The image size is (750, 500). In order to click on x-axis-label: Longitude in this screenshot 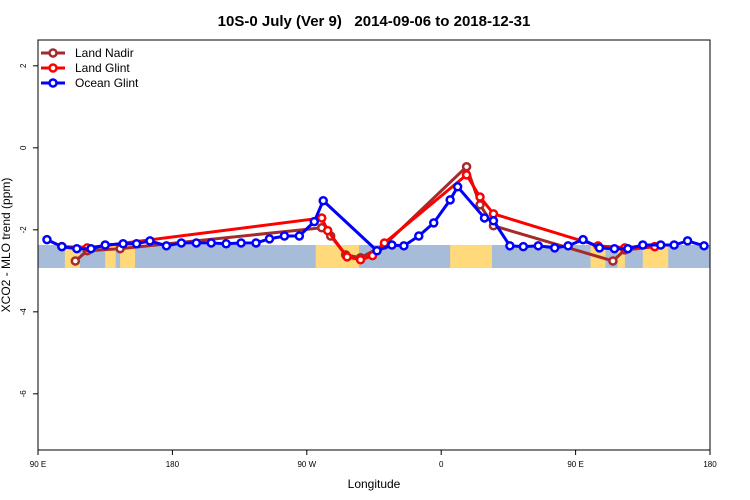, I will do `click(374, 484)`.